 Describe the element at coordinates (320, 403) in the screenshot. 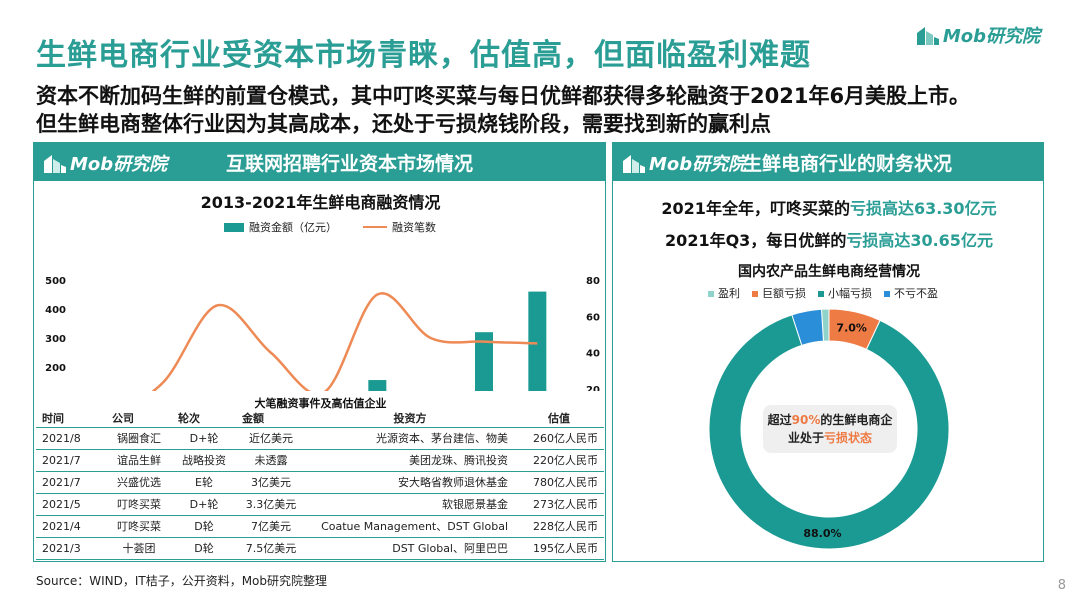

I see `deals-table-title: 大笔融资事件及高估值企业` at that location.